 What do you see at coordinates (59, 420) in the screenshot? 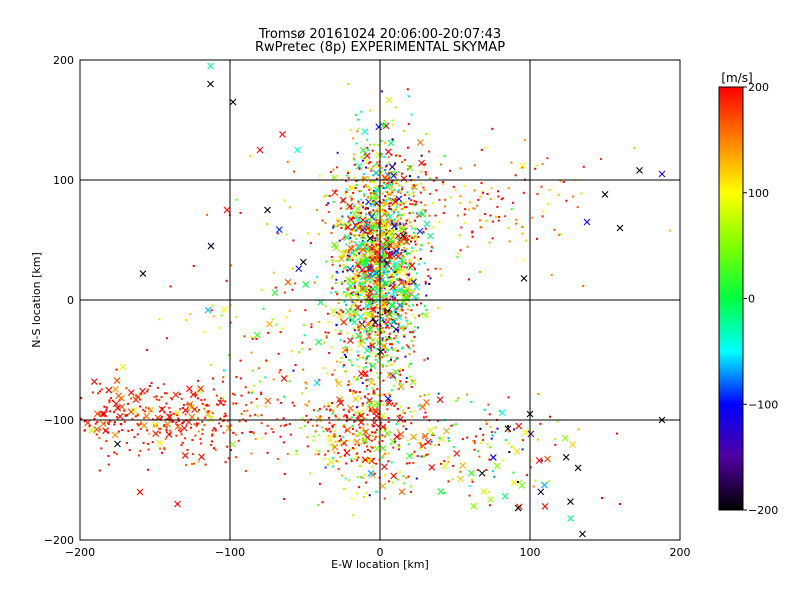
I see `y-tick-label: −100` at bounding box center [59, 420].